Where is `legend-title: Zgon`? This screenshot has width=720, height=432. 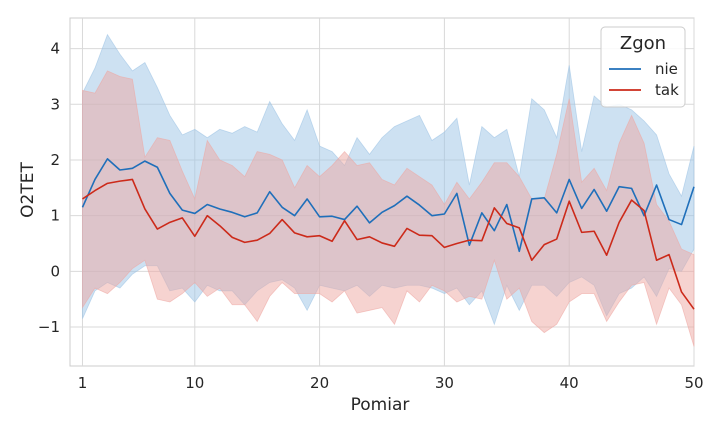
legend-title: Zgon is located at coordinates (643, 43).